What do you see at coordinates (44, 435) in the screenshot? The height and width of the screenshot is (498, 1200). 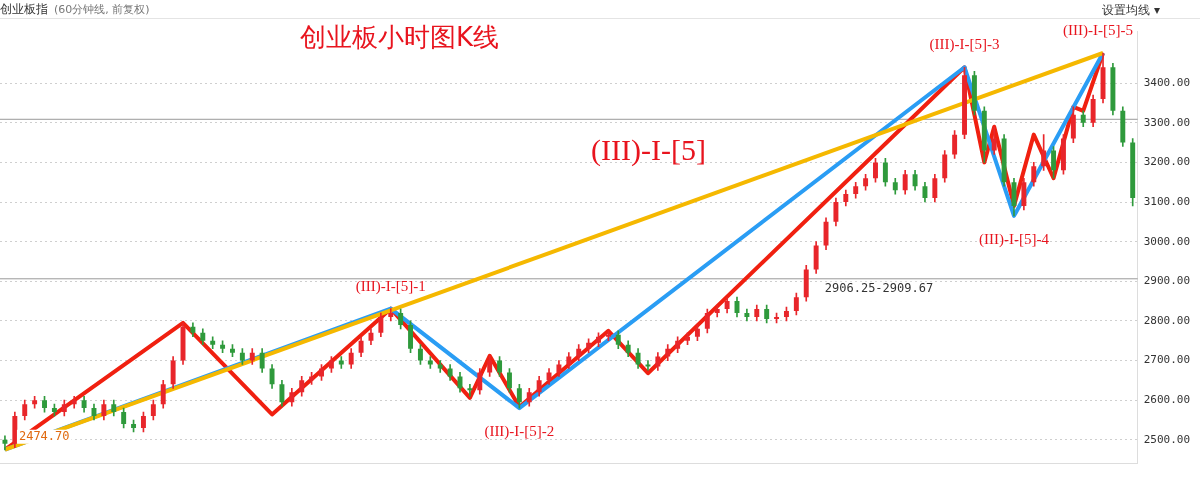 I see `annotation: 2474.70` at bounding box center [44, 435].